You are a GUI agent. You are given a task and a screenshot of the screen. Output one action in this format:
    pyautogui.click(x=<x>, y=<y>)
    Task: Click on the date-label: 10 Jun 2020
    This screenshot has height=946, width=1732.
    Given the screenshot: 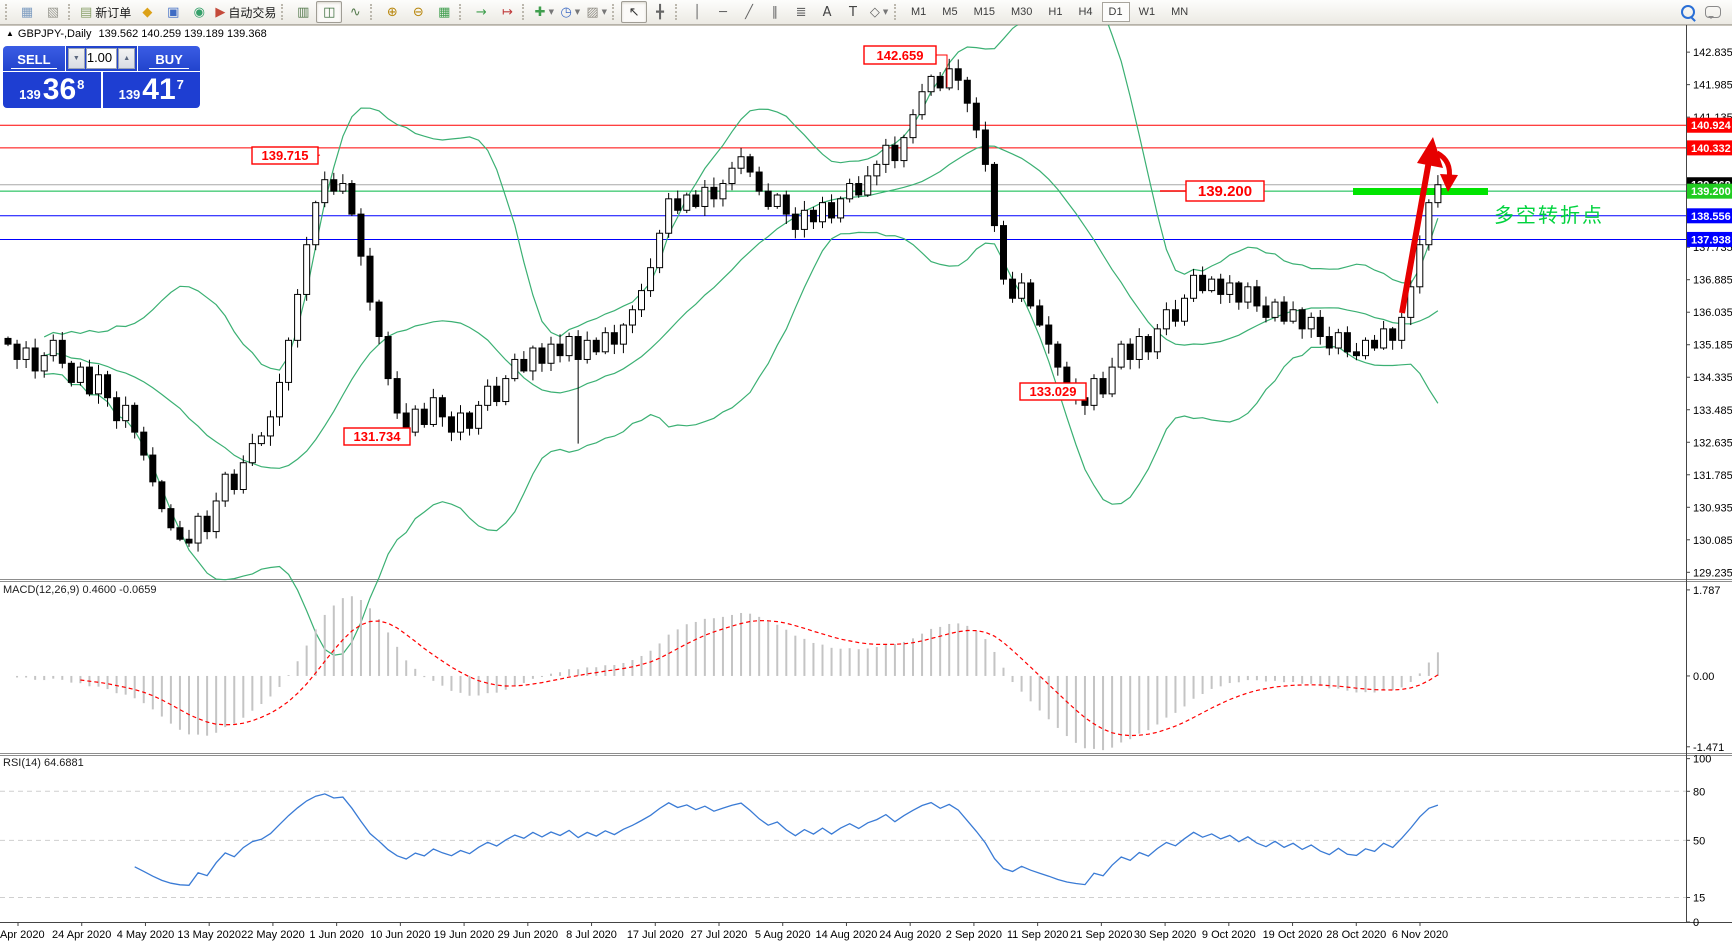 What is the action you would take?
    pyautogui.click(x=400, y=935)
    